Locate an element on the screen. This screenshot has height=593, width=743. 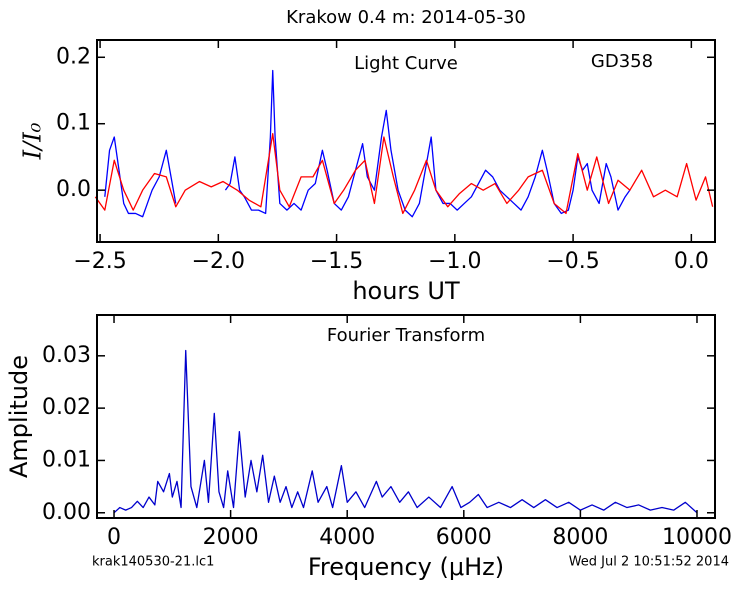
x-tick-label: 2000 is located at coordinates (231, 537).